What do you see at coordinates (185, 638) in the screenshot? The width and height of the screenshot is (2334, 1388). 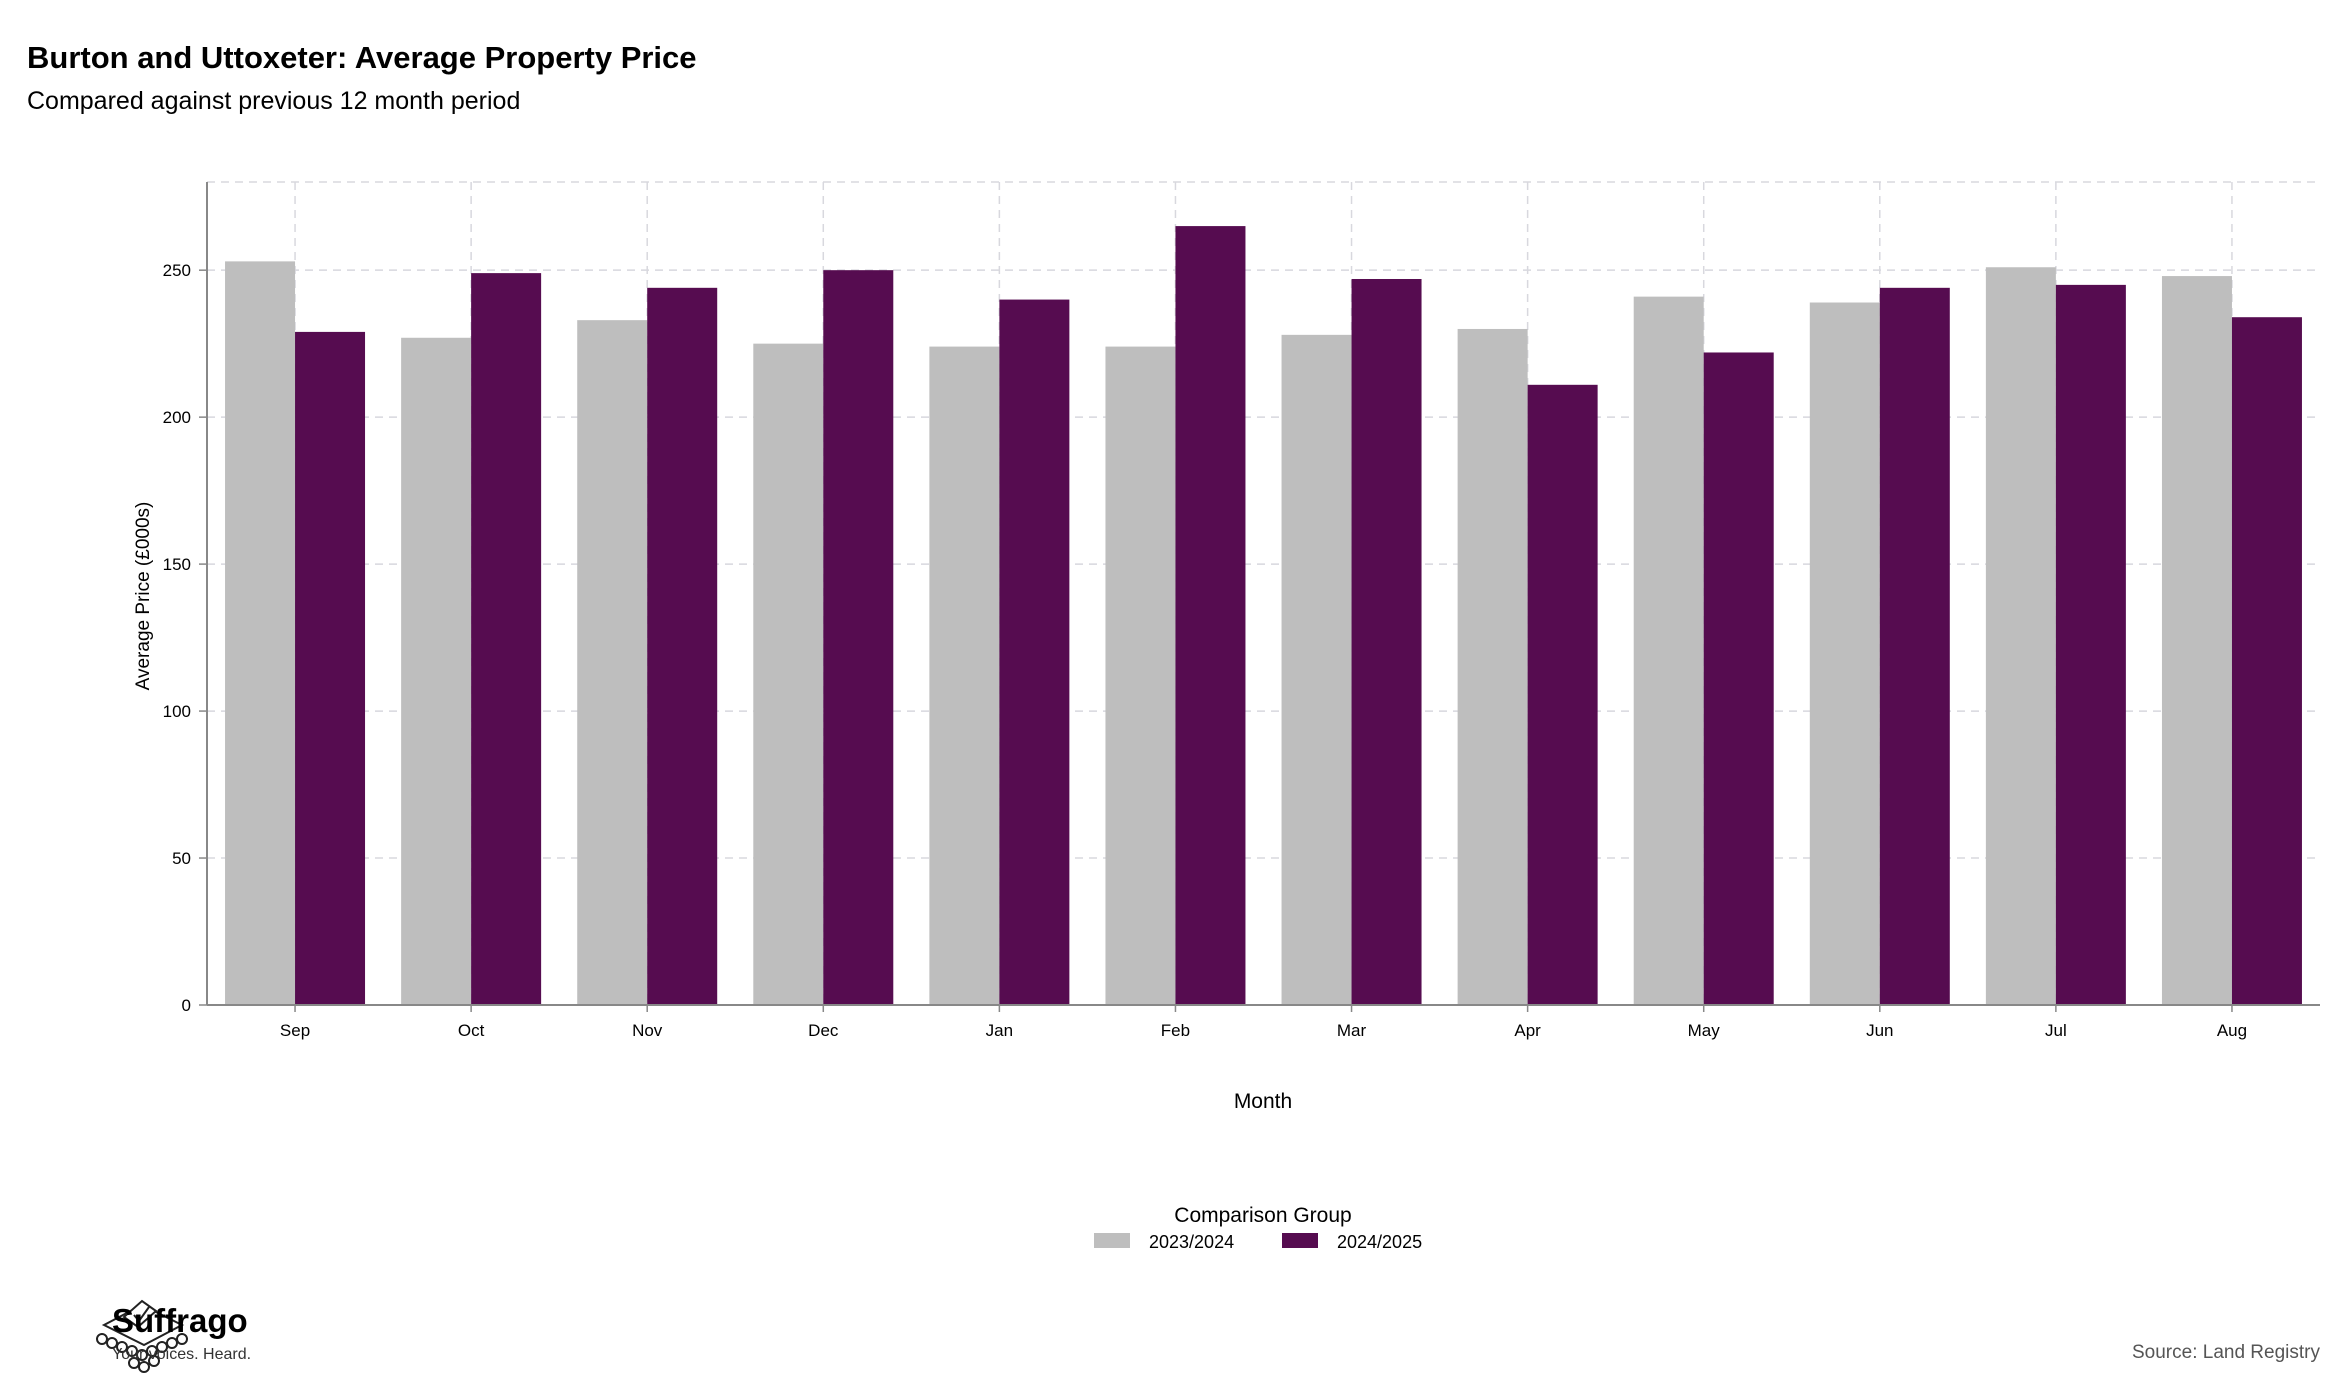 I see `y-tick-labels: 0 50 100 150 200 250` at bounding box center [185, 638].